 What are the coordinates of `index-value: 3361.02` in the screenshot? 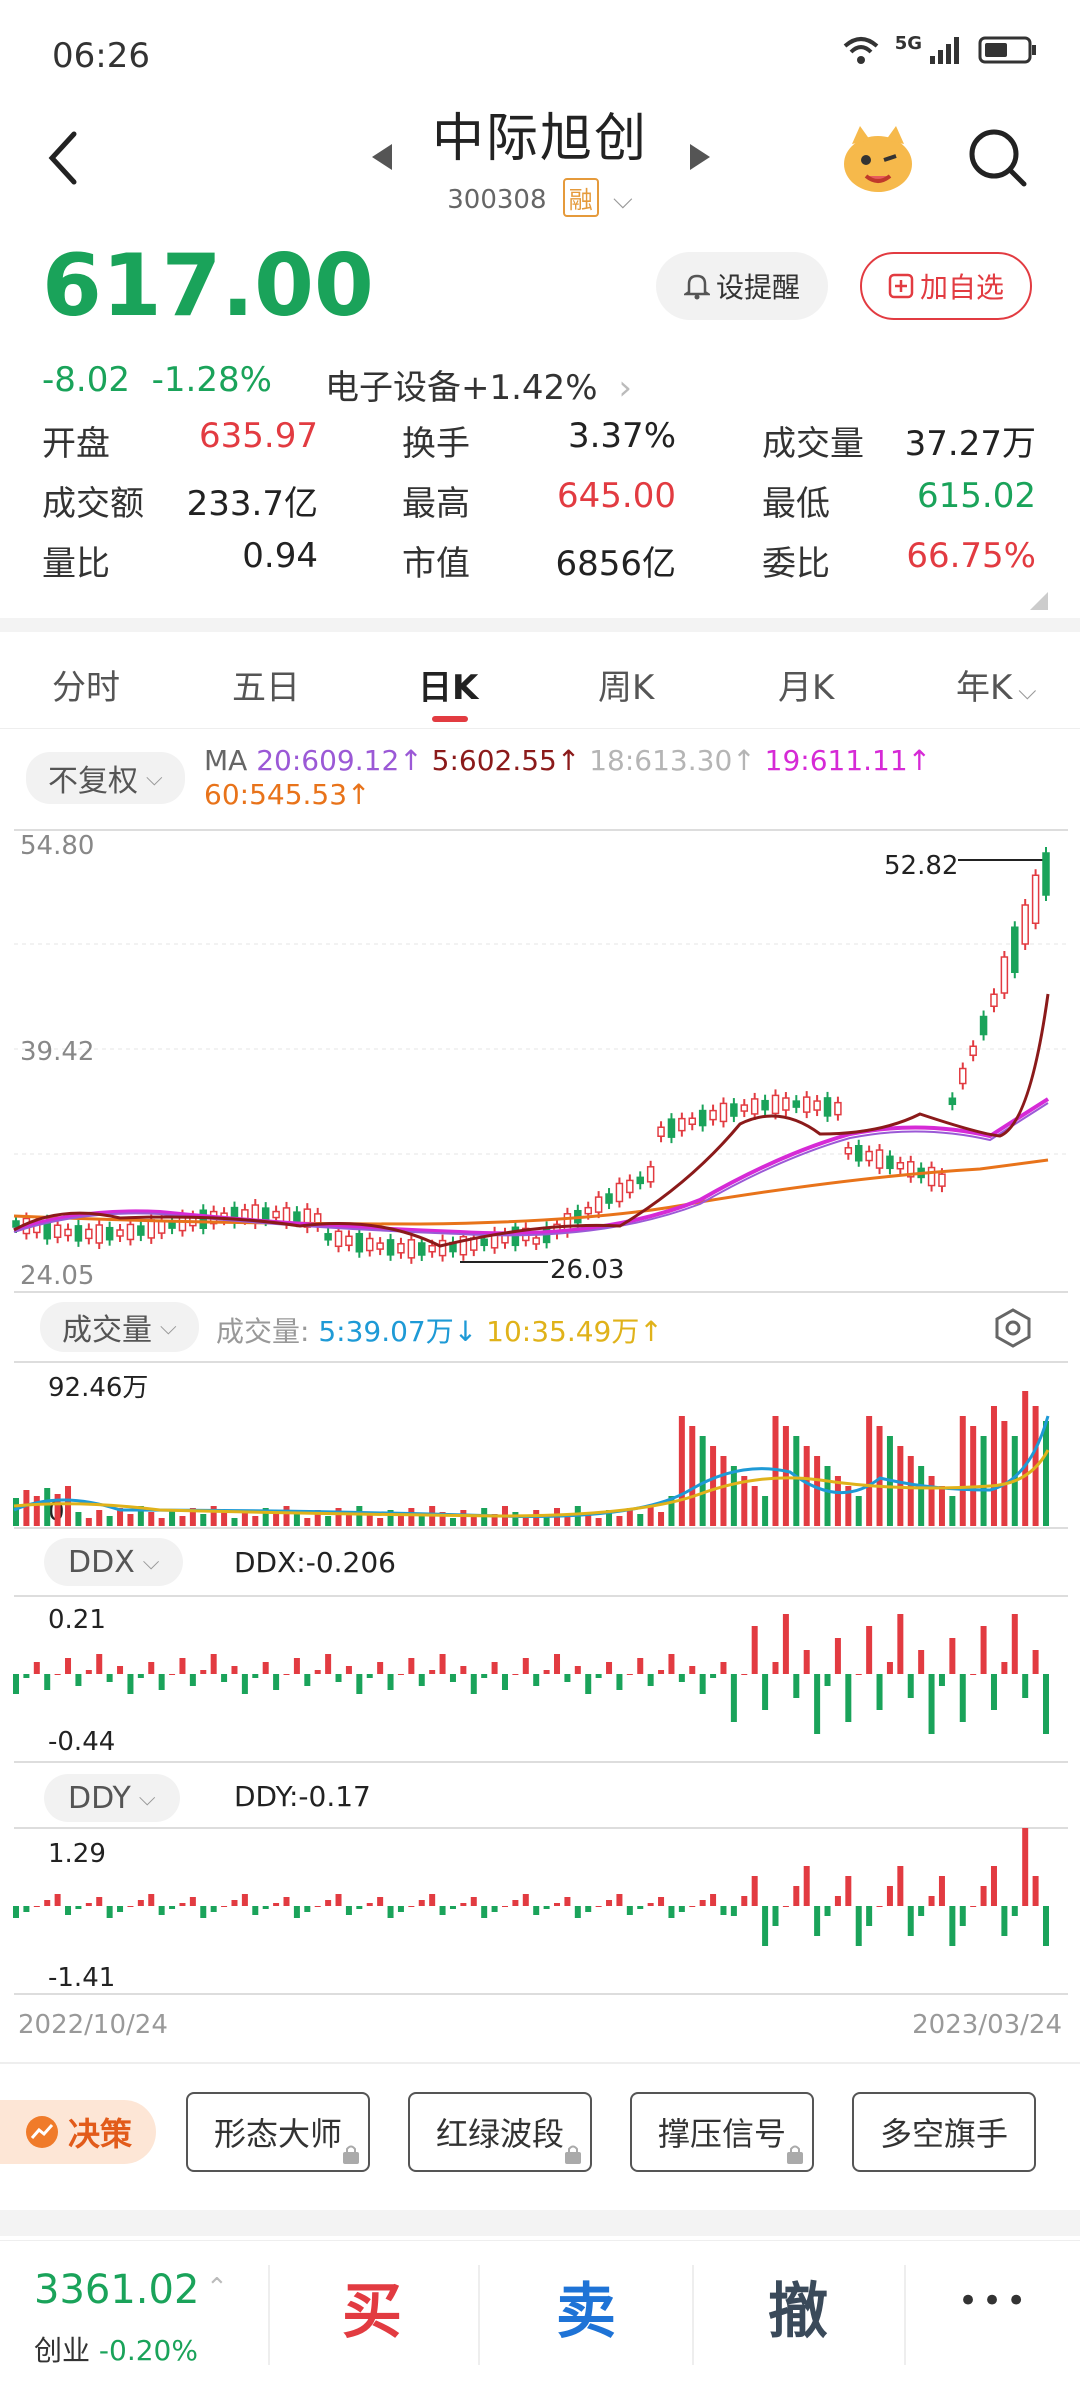 It's located at (117, 2290).